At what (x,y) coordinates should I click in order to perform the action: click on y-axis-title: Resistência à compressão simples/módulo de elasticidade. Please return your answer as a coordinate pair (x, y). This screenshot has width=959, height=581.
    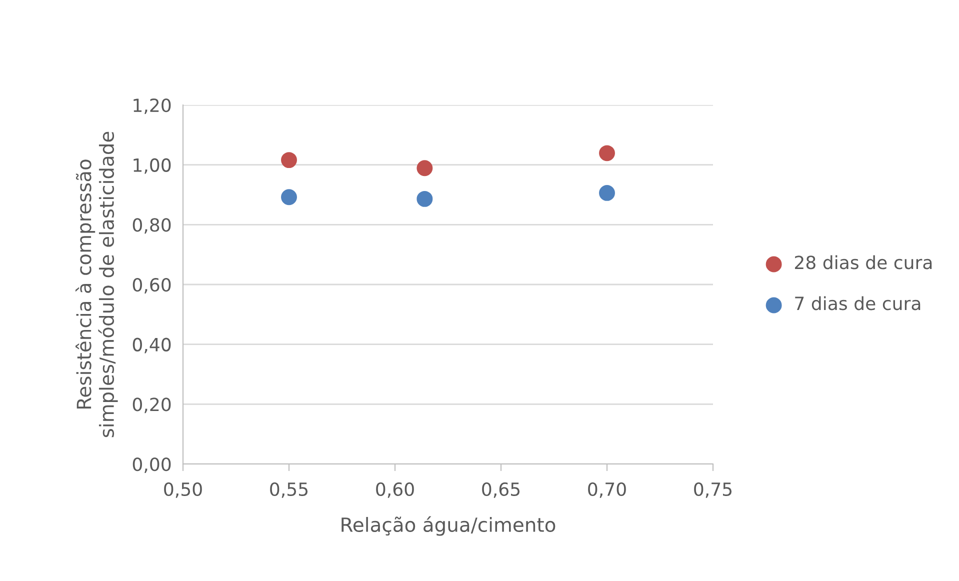
    Looking at the image, I should click on (96, 285).